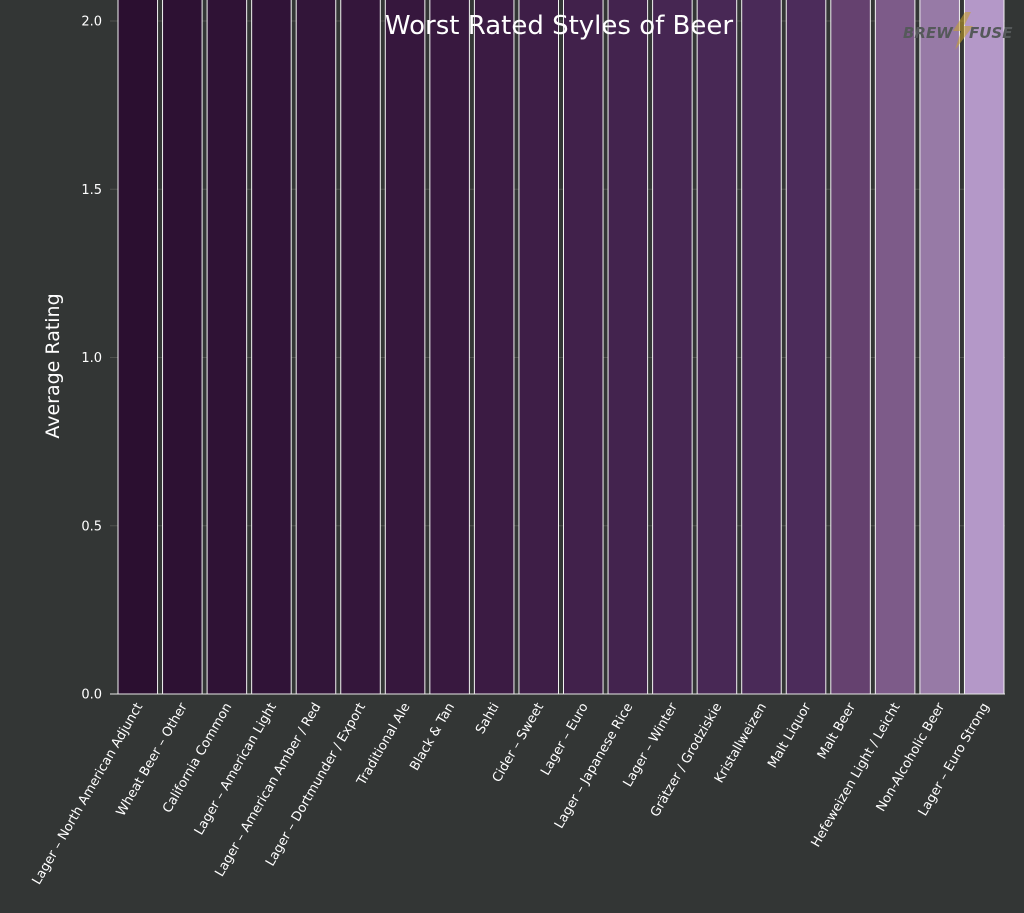 The height and width of the screenshot is (913, 1024). What do you see at coordinates (53, 365) in the screenshot?
I see `y-axis-label: Average Rating` at bounding box center [53, 365].